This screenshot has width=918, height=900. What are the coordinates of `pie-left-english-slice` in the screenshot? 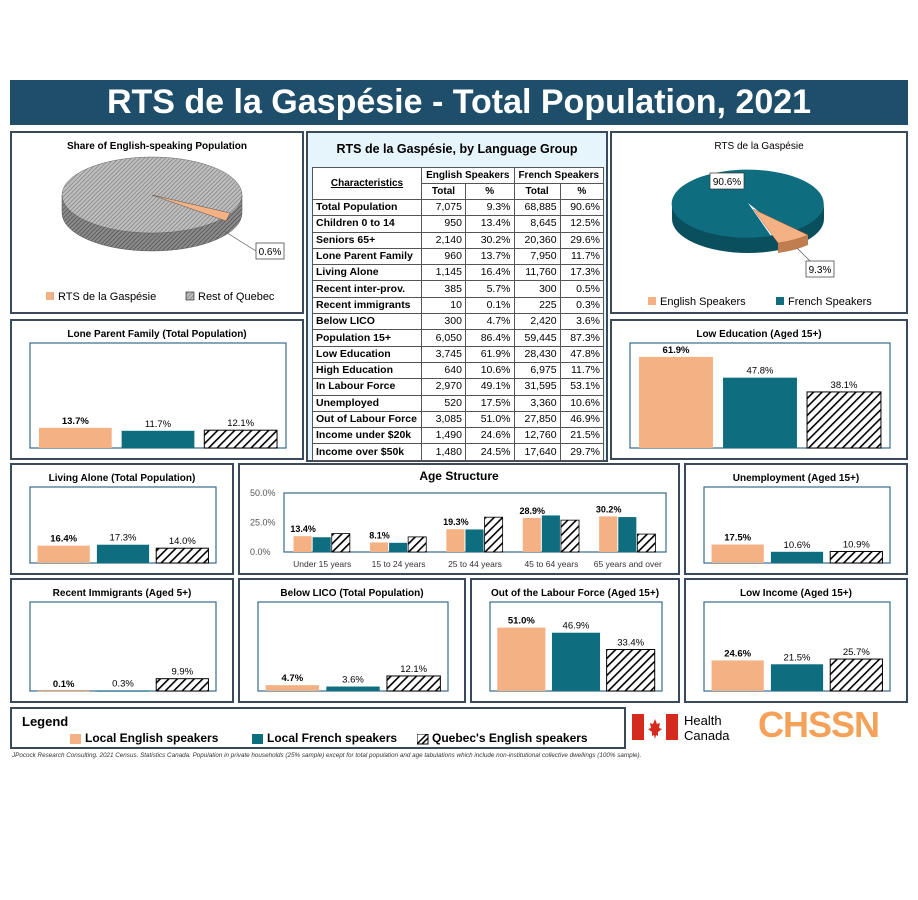 It's located at (191, 208).